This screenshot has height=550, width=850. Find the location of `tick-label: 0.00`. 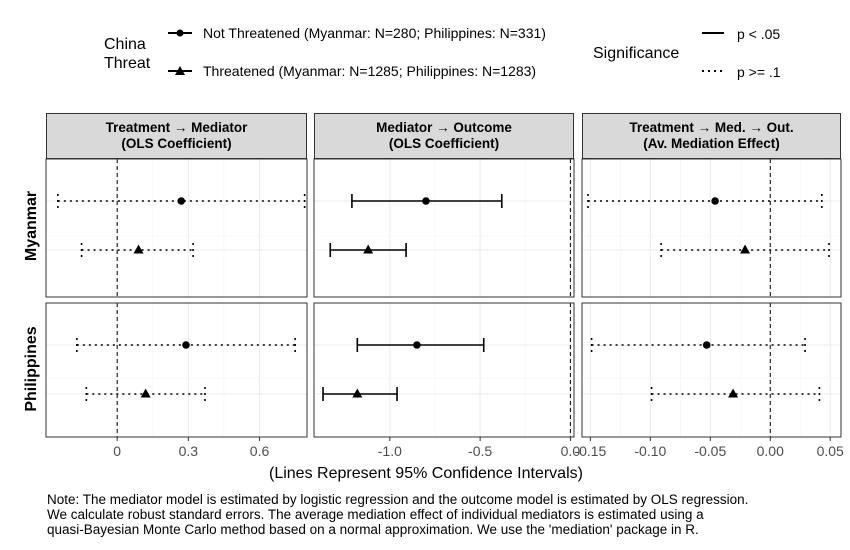

tick-label: 0.00 is located at coordinates (770, 451).